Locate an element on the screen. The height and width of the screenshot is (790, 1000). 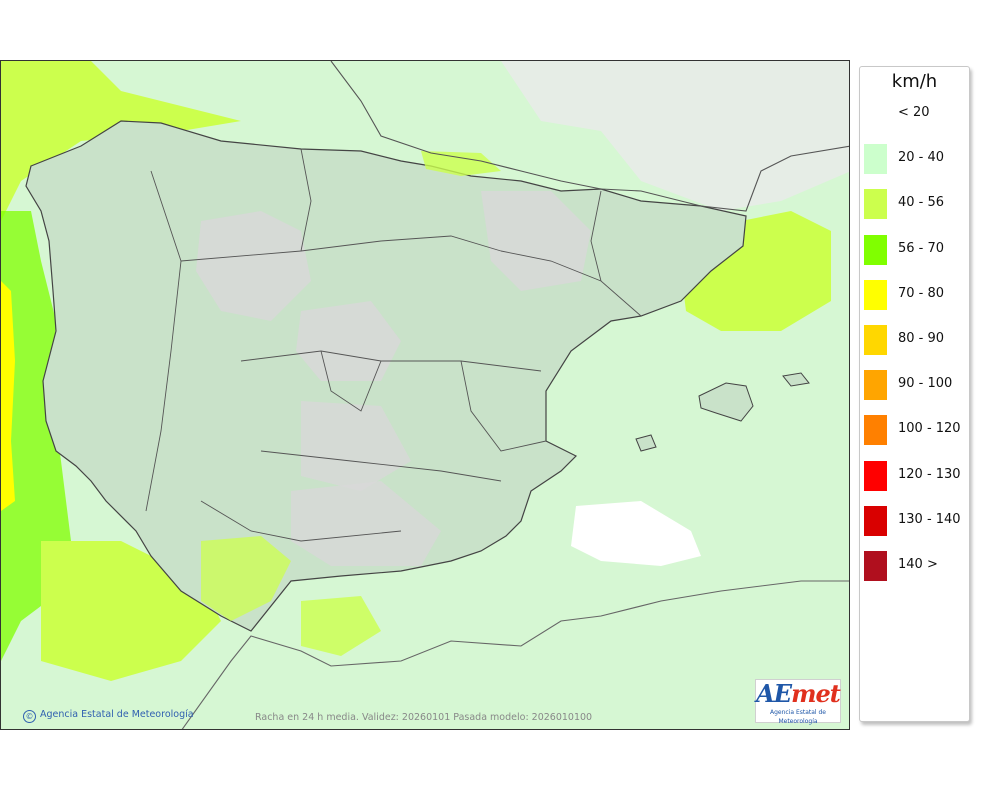
legend-item: 80 - 90 is located at coordinates (916, 340).